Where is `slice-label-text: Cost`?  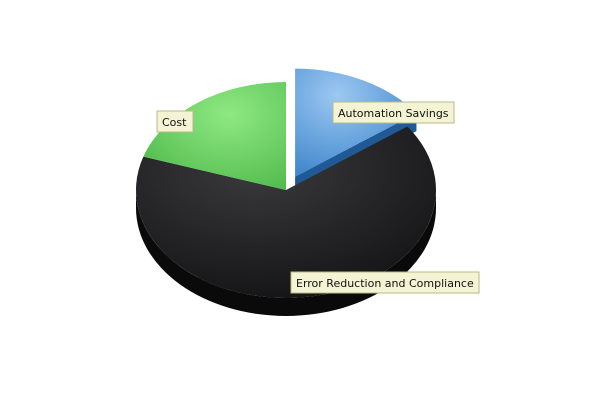
slice-label-text: Cost is located at coordinates (174, 122).